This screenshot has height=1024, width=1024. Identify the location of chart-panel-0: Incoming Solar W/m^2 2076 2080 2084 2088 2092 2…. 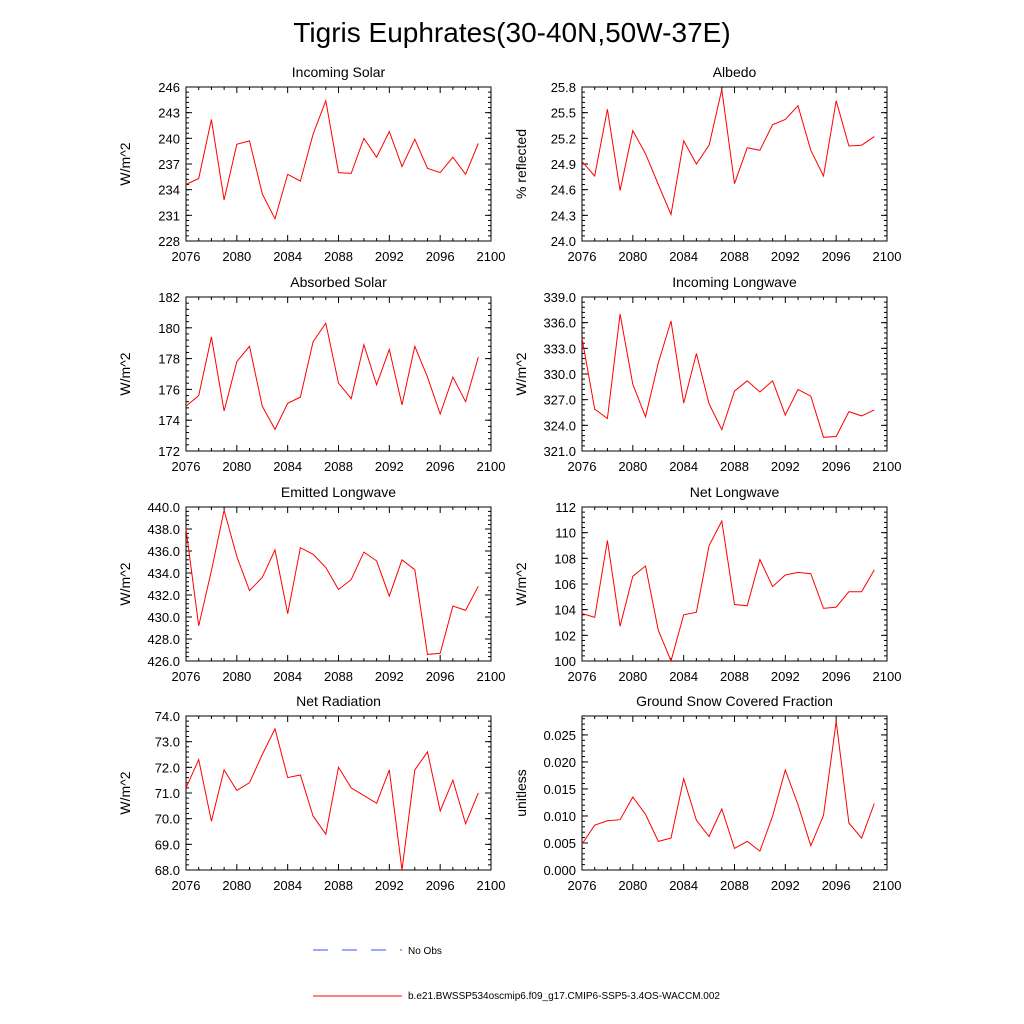
(311, 164).